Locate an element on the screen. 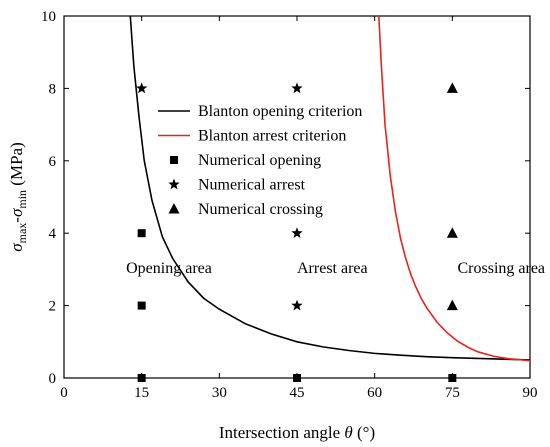  y-tick-label-5: 10 is located at coordinates (48, 17).